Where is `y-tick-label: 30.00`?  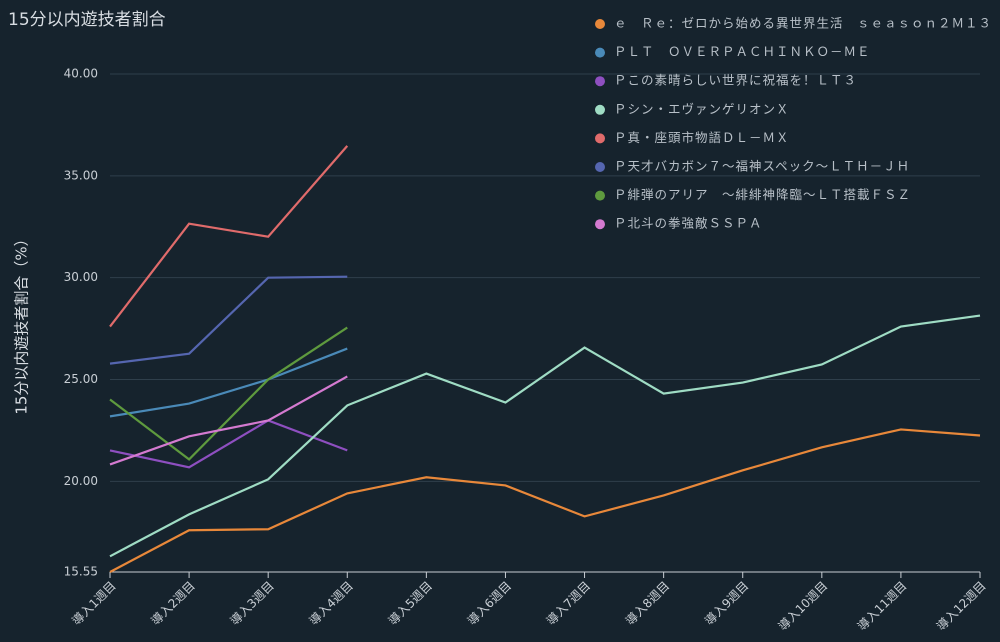 y-tick-label: 30.00 is located at coordinates (81, 277).